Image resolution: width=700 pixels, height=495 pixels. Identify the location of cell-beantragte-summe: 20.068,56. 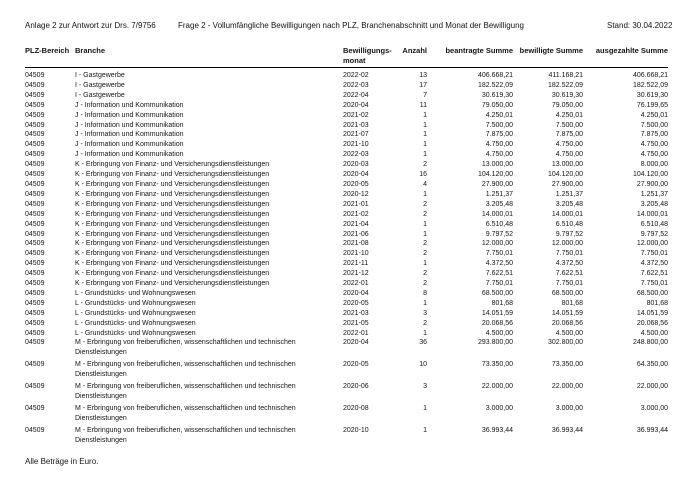
(497, 323).